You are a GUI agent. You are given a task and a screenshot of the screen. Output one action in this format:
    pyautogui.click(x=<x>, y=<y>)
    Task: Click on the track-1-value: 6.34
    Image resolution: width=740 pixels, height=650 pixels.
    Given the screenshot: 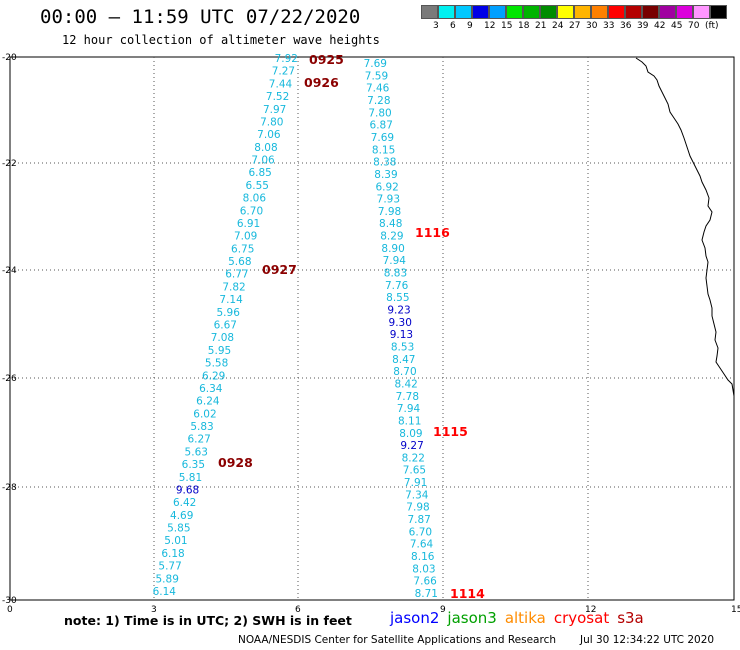 What is the action you would take?
    pyautogui.click(x=211, y=389)
    